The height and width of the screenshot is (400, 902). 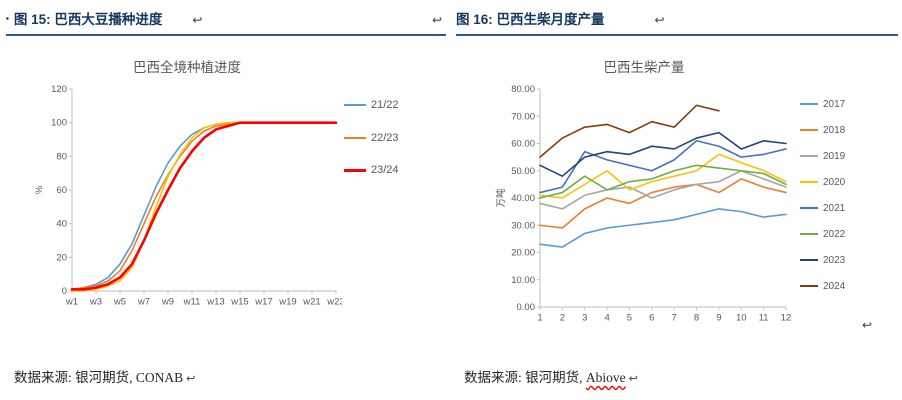 I want to click on series-line-2021, so click(x=663, y=166).